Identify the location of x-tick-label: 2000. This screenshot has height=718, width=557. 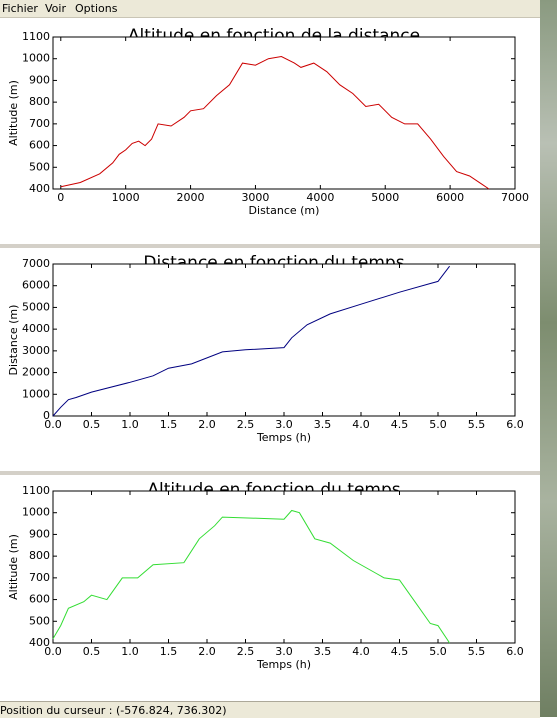
(191, 197).